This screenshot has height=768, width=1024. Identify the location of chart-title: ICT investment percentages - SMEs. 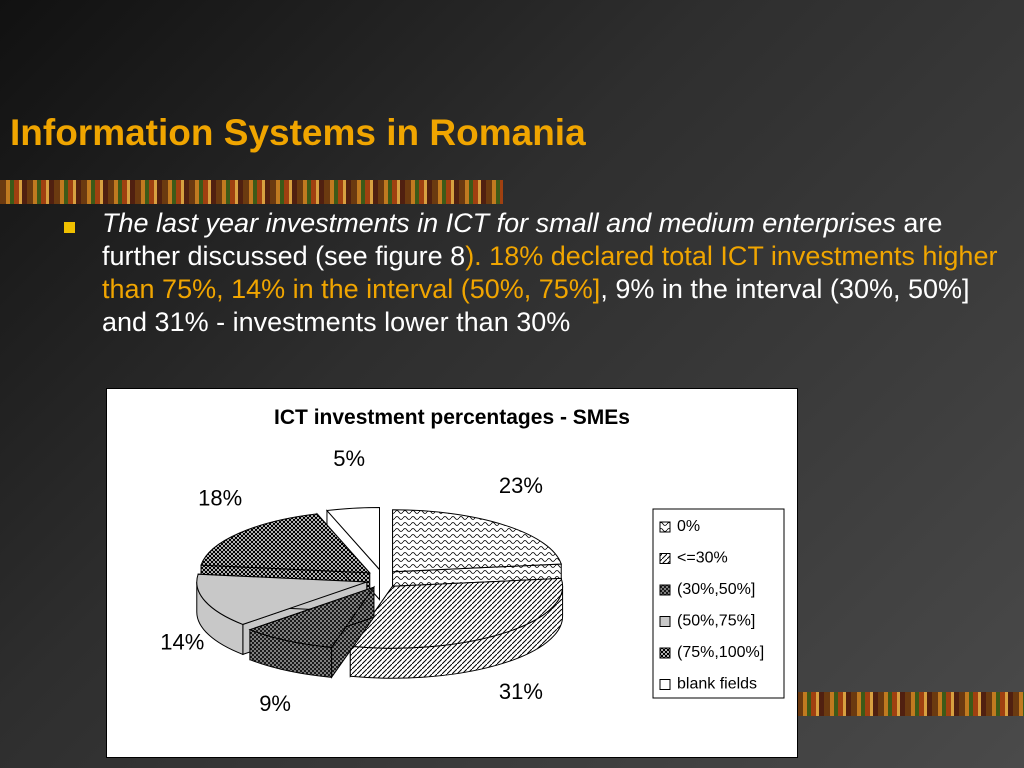
(452, 417).